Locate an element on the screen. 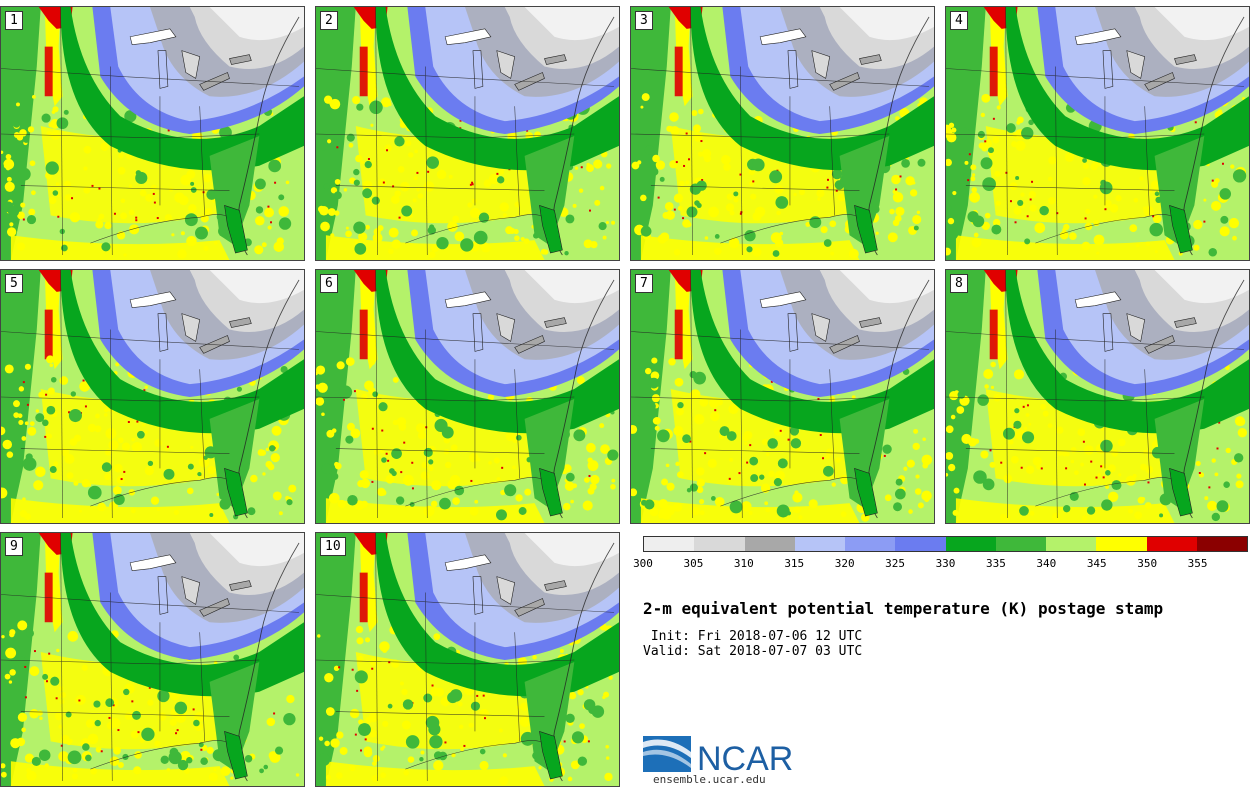  map-panel-9: 9 is located at coordinates (152, 659).